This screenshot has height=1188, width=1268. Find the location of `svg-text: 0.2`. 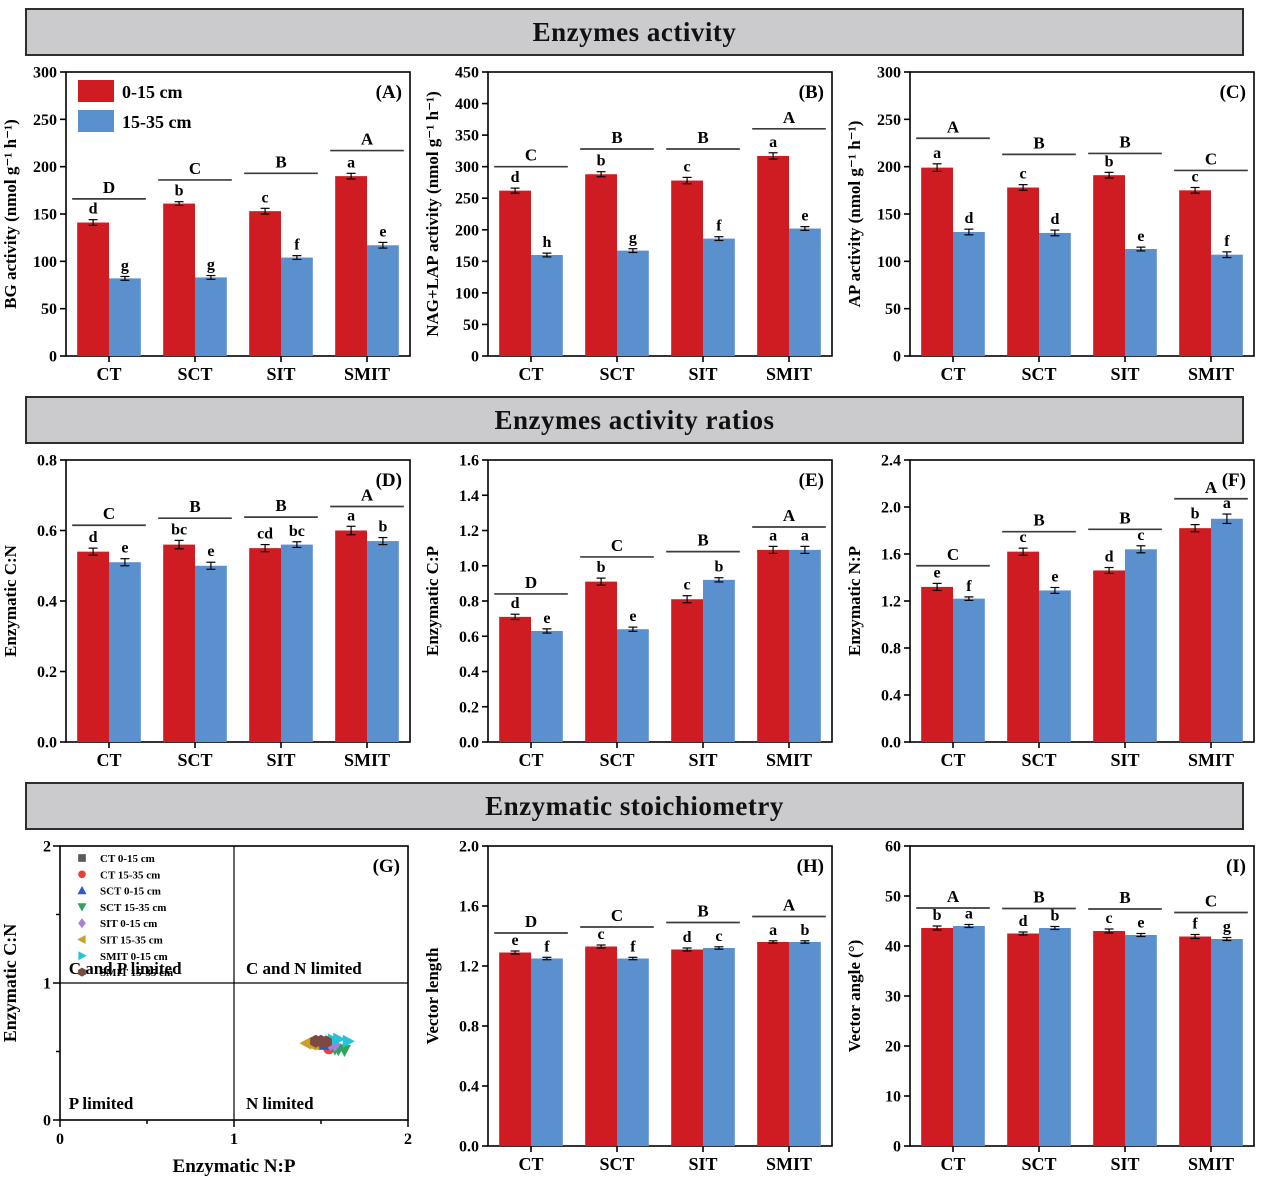

svg-text: 0.2 is located at coordinates (47, 672).